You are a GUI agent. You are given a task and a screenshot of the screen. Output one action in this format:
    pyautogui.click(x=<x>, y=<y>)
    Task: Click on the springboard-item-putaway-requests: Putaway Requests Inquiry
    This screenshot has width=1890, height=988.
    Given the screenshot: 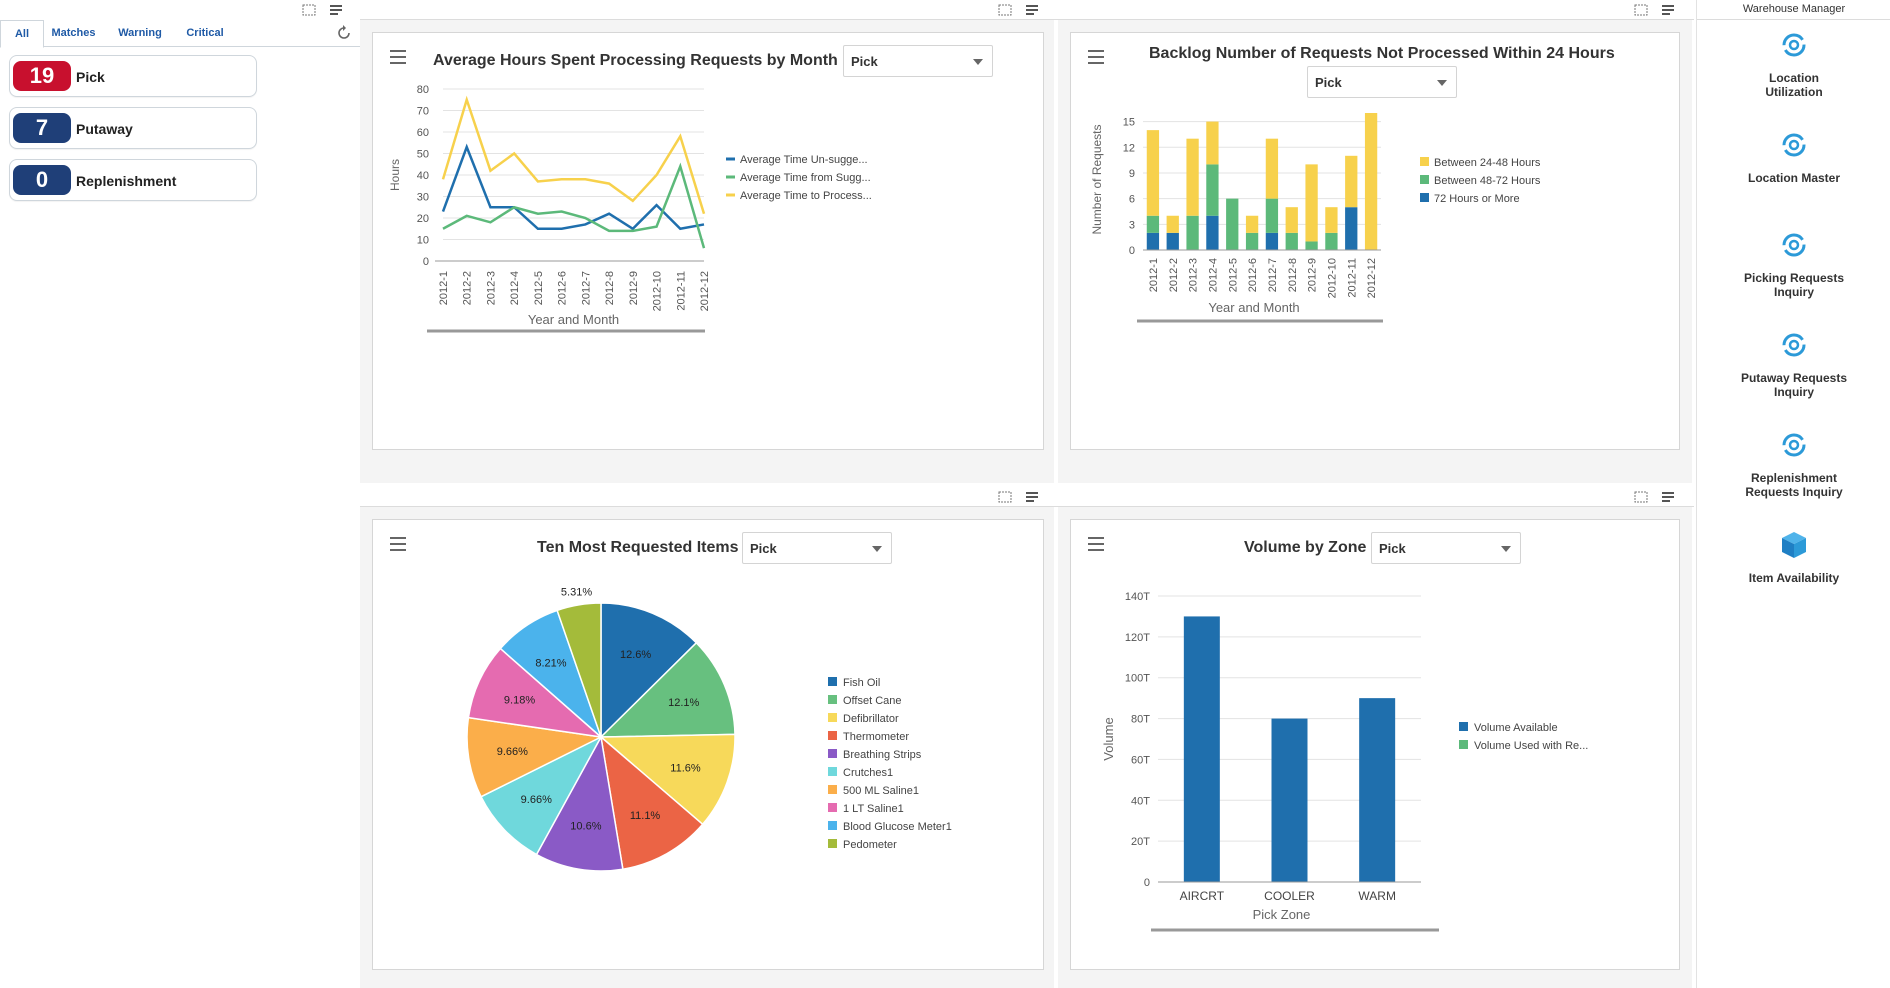 What is the action you would take?
    pyautogui.click(x=1793, y=364)
    